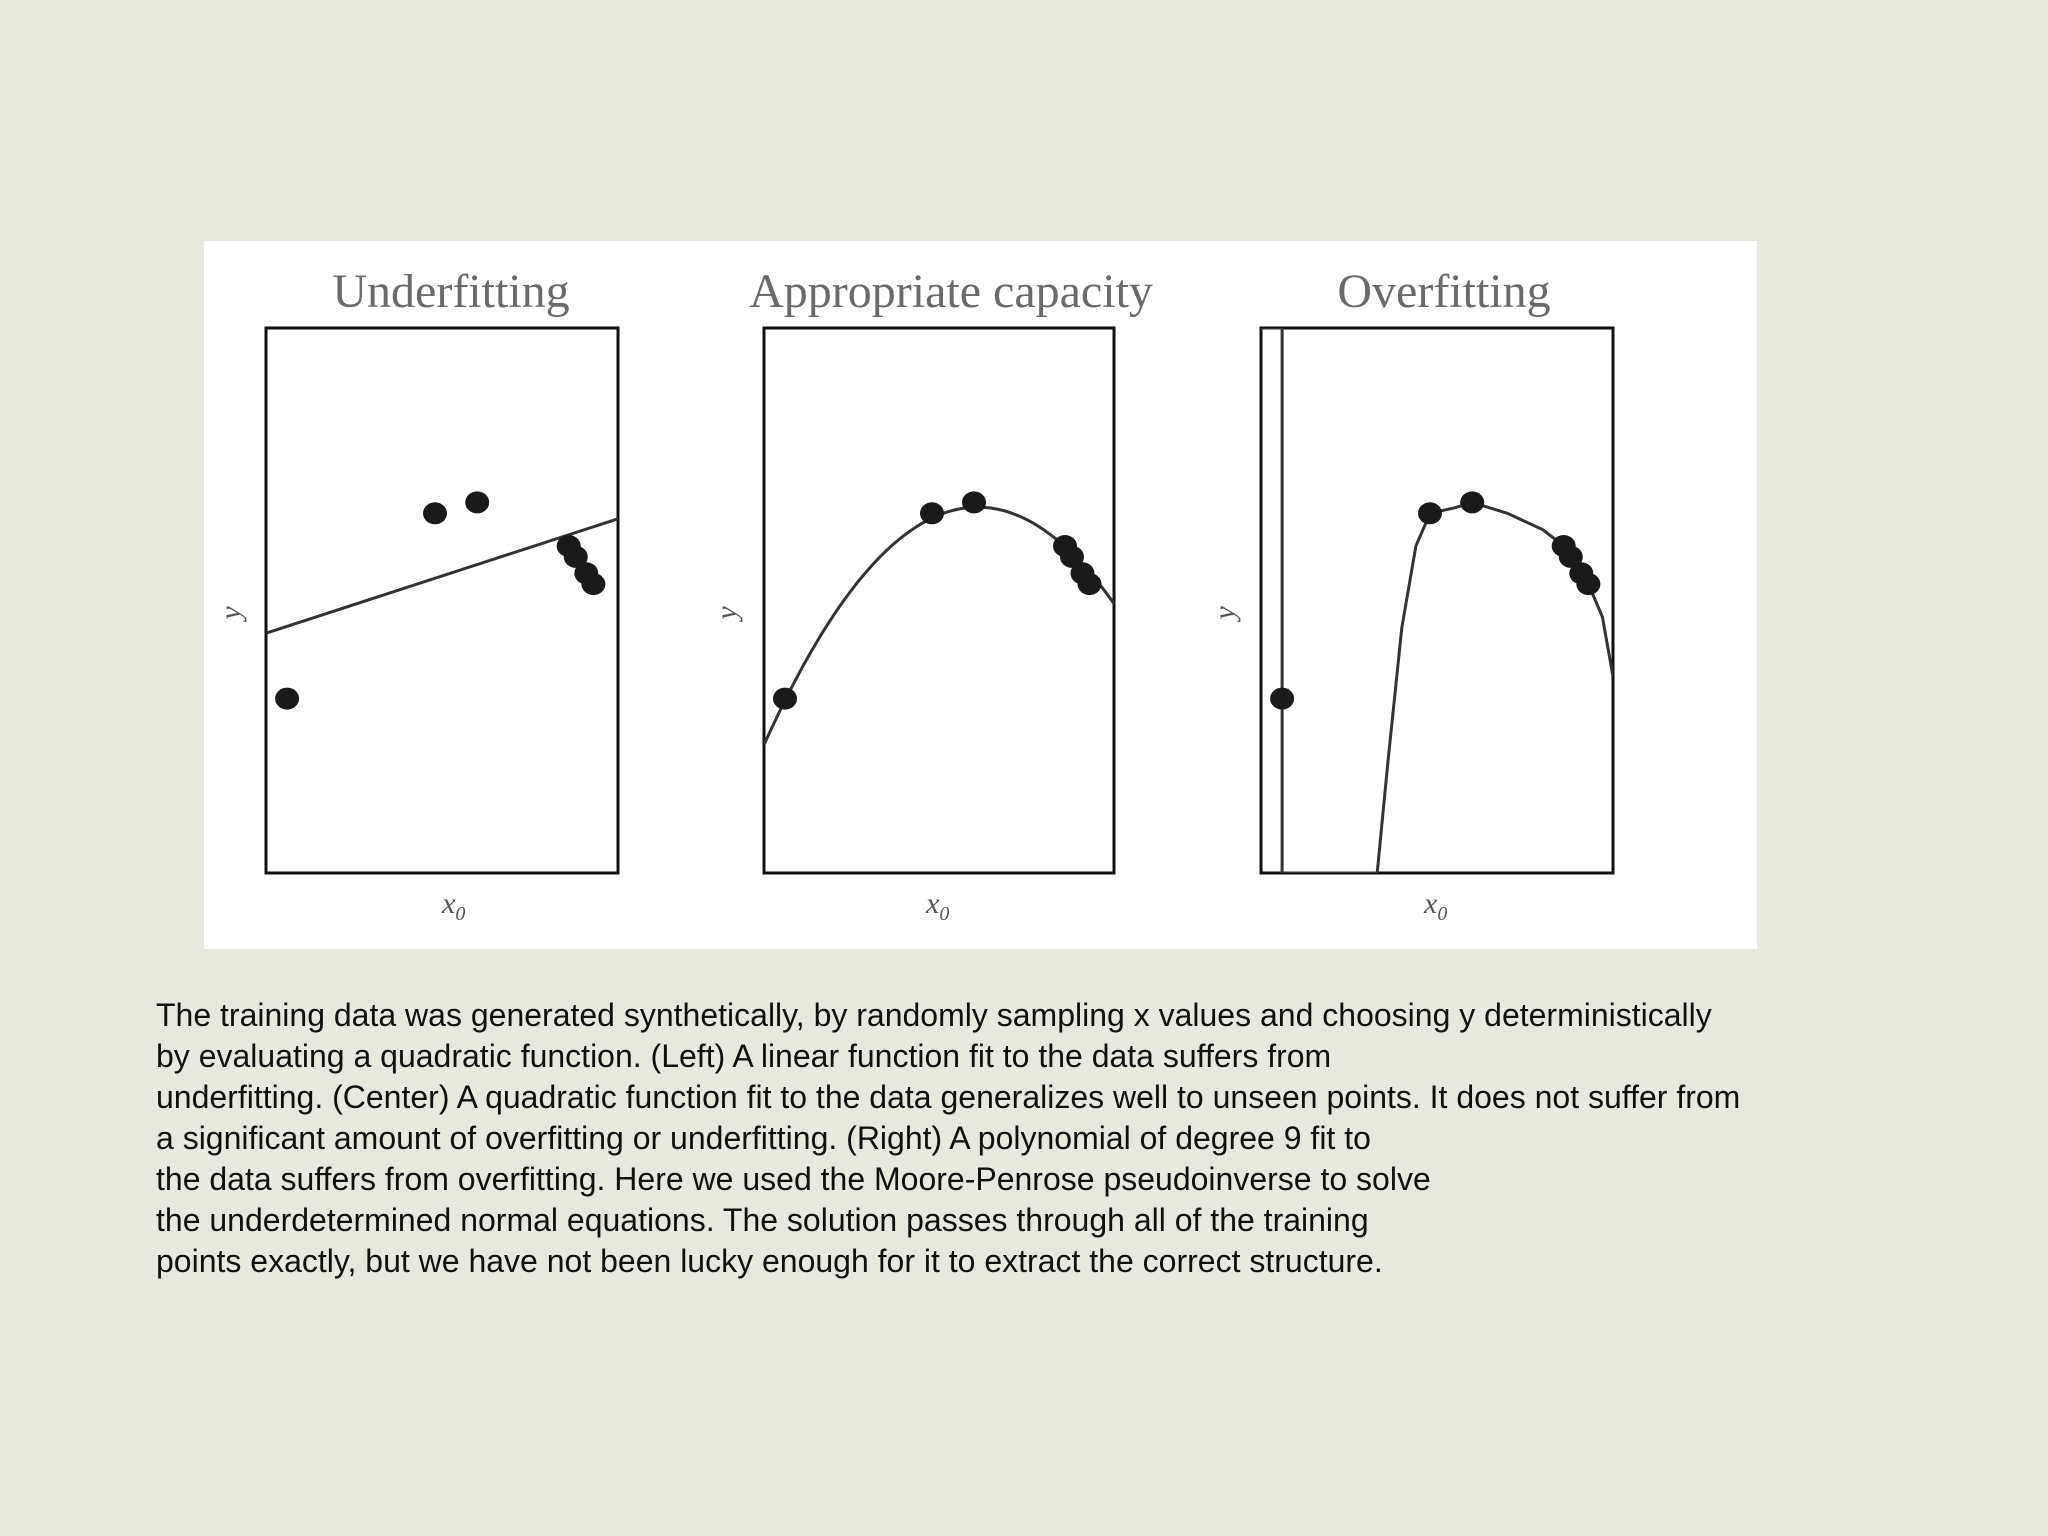  Describe the element at coordinates (1443, 291) in the screenshot. I see `panel-title: Overfitting` at that location.